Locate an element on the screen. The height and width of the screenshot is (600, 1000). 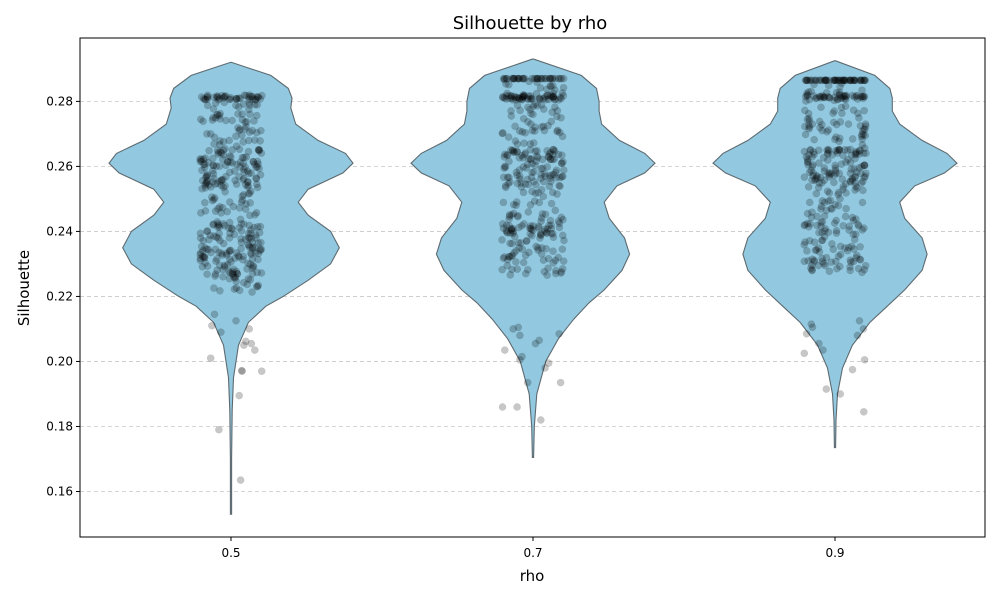
y-axis-label: Silhouette is located at coordinates (24, 288).